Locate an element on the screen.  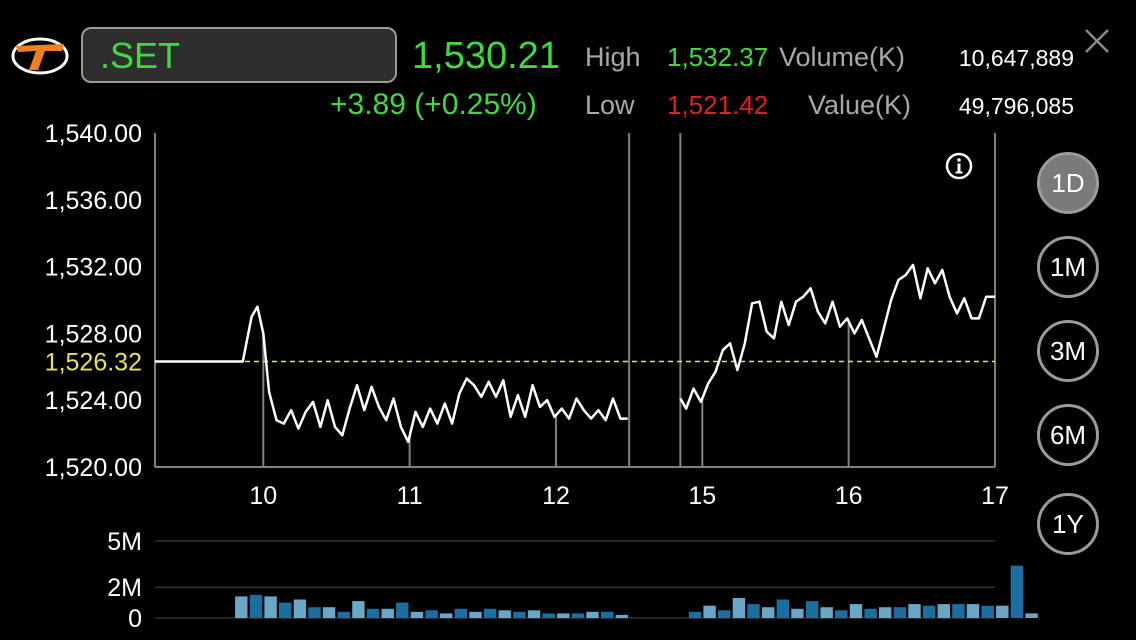
y-tick-label: 1,532.00 is located at coordinates (93, 268).